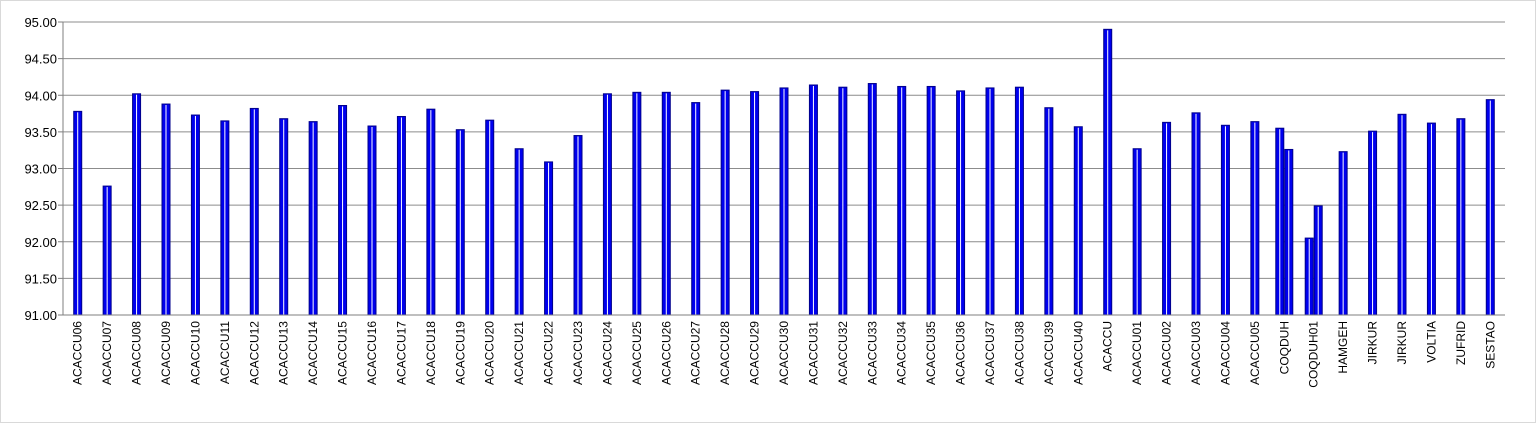  I want to click on x-category-label: ACACCU15, so click(343, 353).